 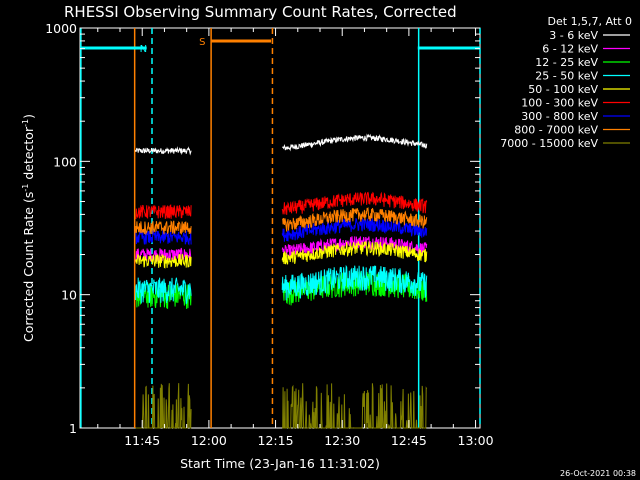 I want to click on night-label: N, so click(x=143, y=49).